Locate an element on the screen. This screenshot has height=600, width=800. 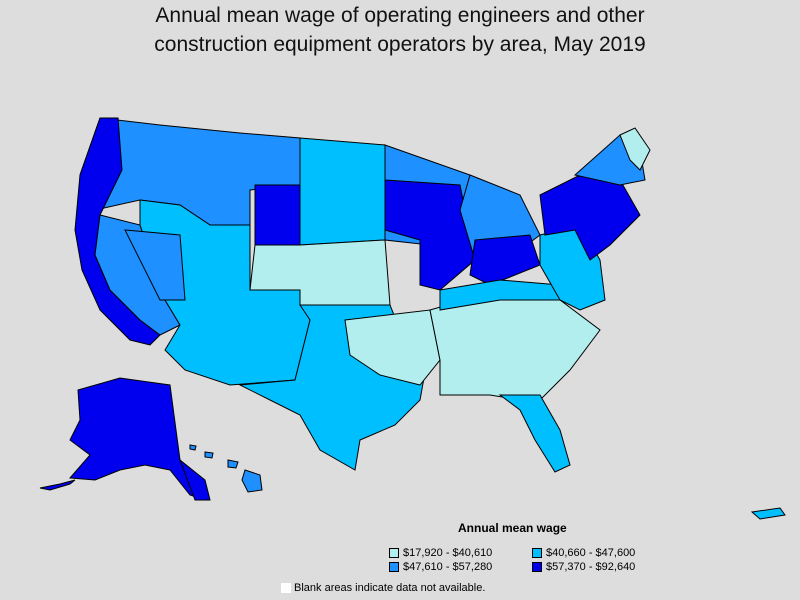
region-hawaii-oahu is located at coordinates (209, 455).